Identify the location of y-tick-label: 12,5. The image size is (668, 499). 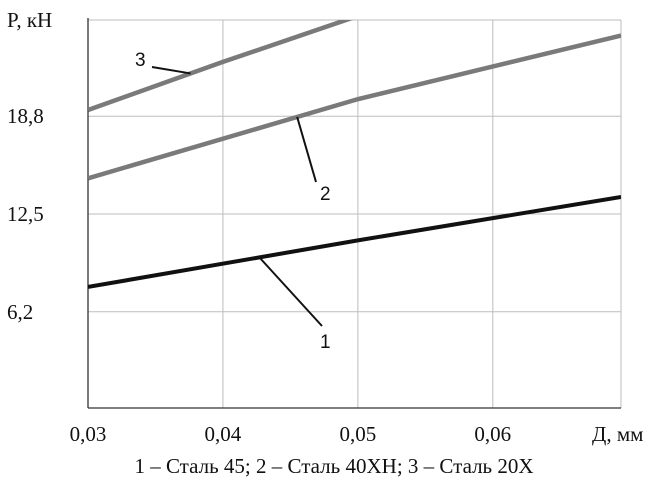
(25, 214).